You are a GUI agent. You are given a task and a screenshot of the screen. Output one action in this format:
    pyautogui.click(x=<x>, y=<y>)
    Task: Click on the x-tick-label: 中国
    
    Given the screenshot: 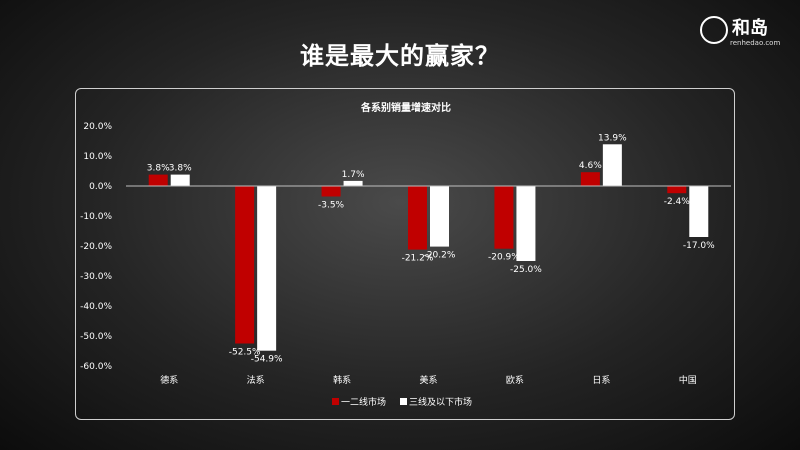 What is the action you would take?
    pyautogui.click(x=688, y=380)
    